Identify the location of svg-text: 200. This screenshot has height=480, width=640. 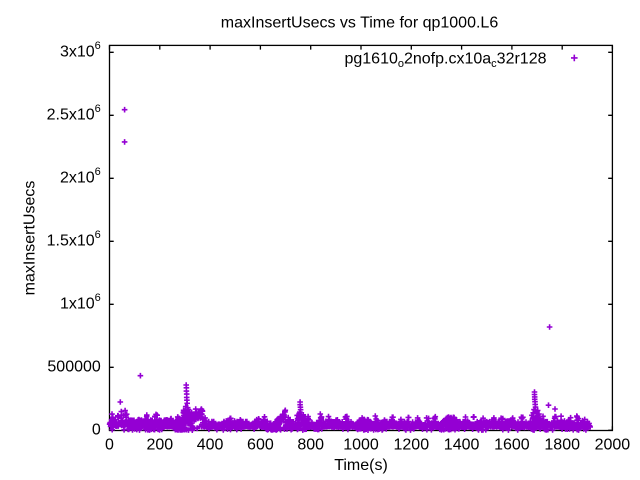
(159, 445).